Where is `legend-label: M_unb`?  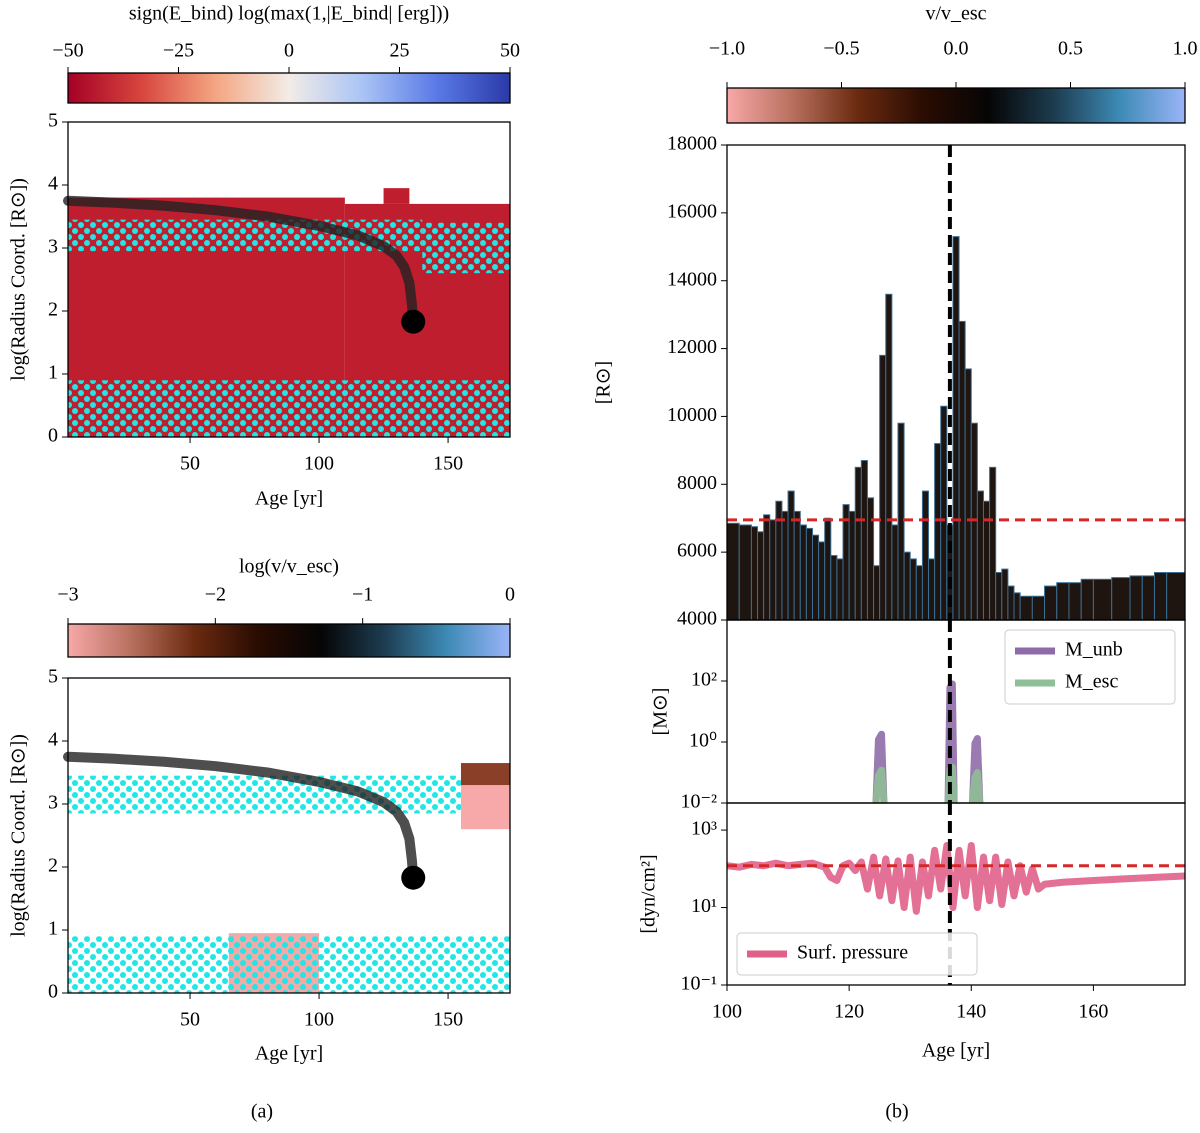
legend-label: M_unb is located at coordinates (1094, 650).